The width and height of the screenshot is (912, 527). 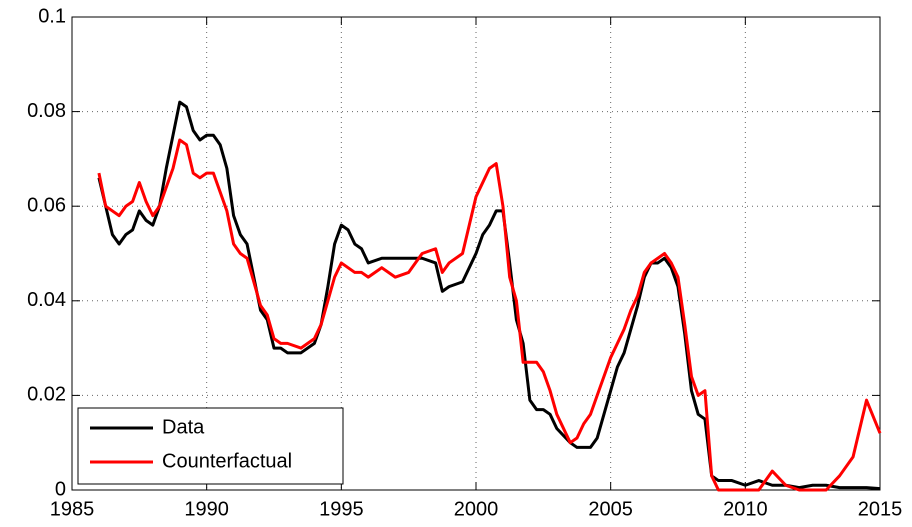 What do you see at coordinates (610, 509) in the screenshot?
I see `x-tick-label: 2005` at bounding box center [610, 509].